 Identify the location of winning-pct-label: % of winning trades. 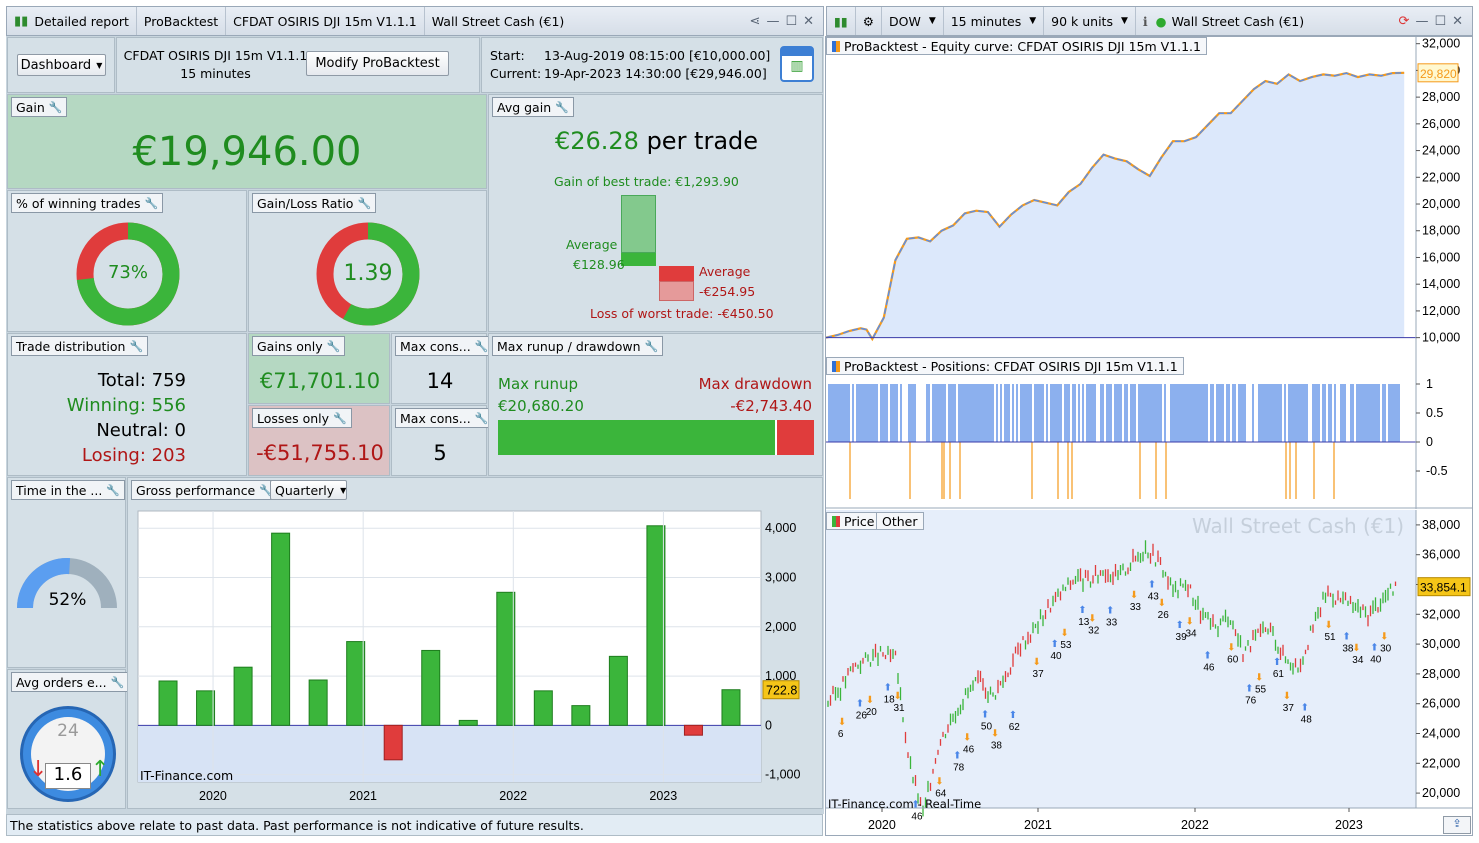
(78, 203).